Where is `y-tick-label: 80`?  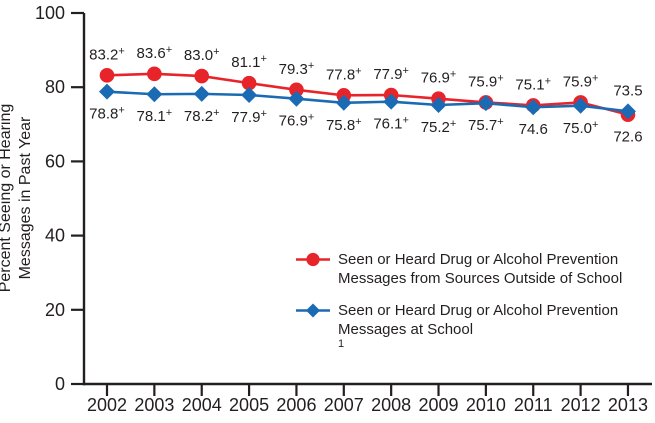 y-tick-label: 80 is located at coordinates (55, 87).